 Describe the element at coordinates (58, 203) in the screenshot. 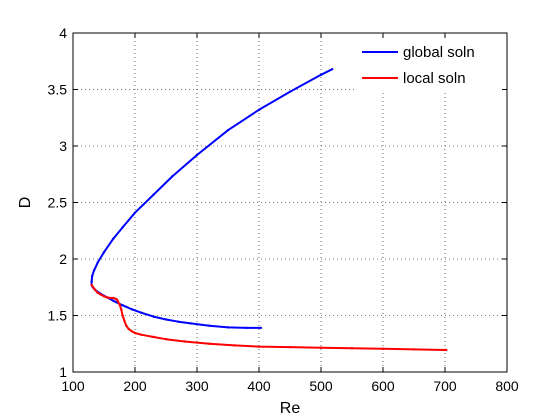

I see `y-tick-label: 2.5` at that location.